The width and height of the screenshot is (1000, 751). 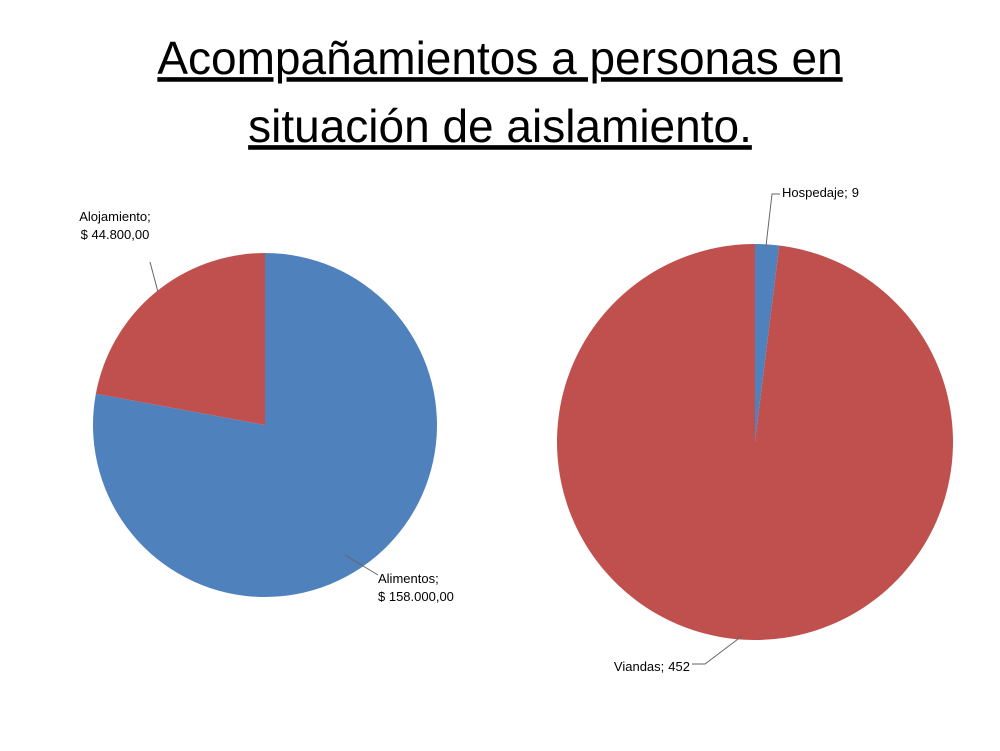 I want to click on label-category: Viandas, so click(x=637, y=666).